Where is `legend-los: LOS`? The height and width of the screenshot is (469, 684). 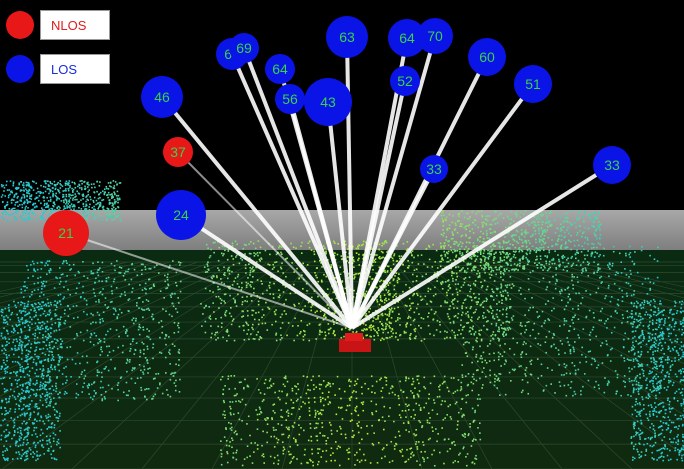
legend-los: LOS is located at coordinates (58, 69).